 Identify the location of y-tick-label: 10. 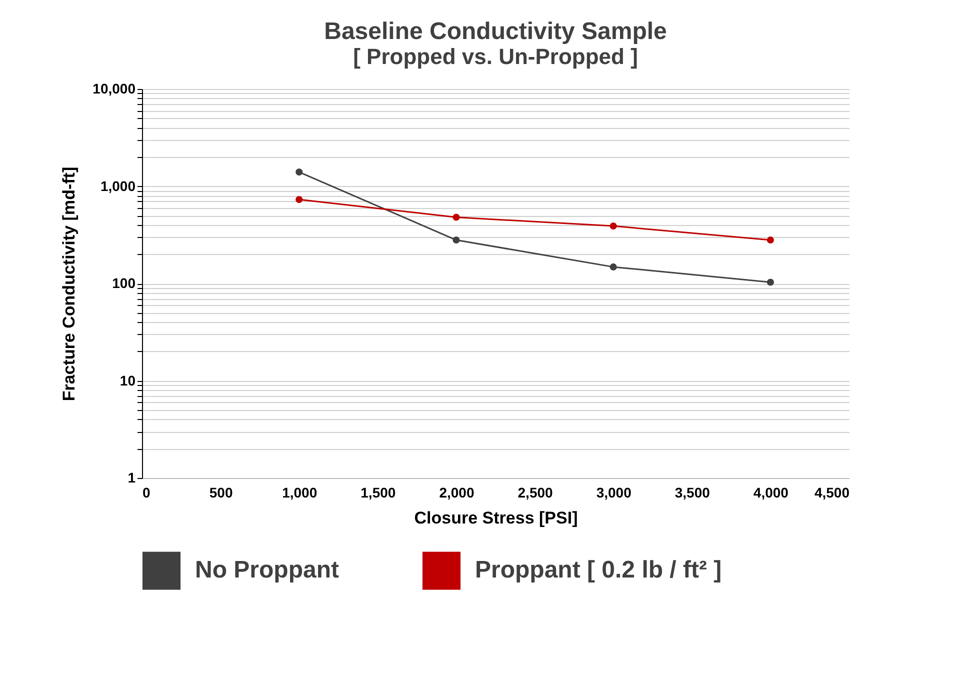
(128, 380).